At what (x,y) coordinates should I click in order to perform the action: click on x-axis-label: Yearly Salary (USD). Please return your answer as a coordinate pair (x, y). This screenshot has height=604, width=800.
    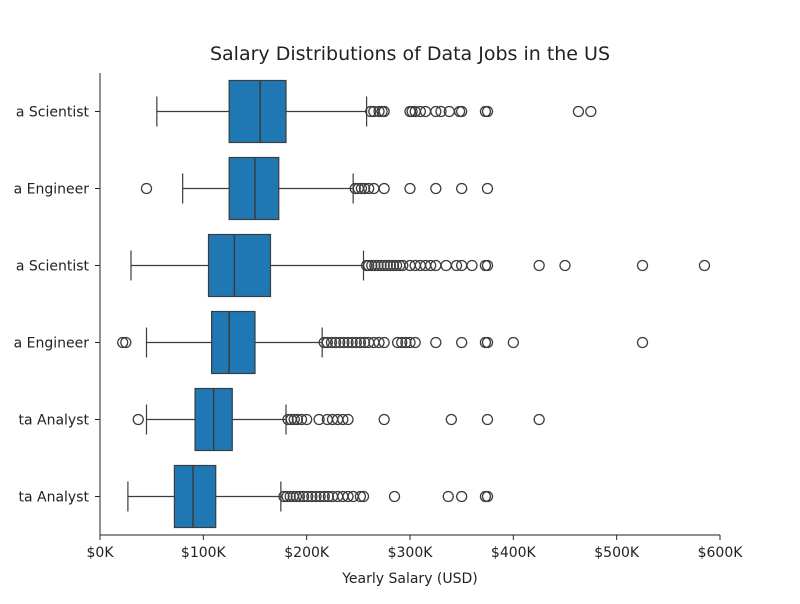
    Looking at the image, I should click on (409, 579).